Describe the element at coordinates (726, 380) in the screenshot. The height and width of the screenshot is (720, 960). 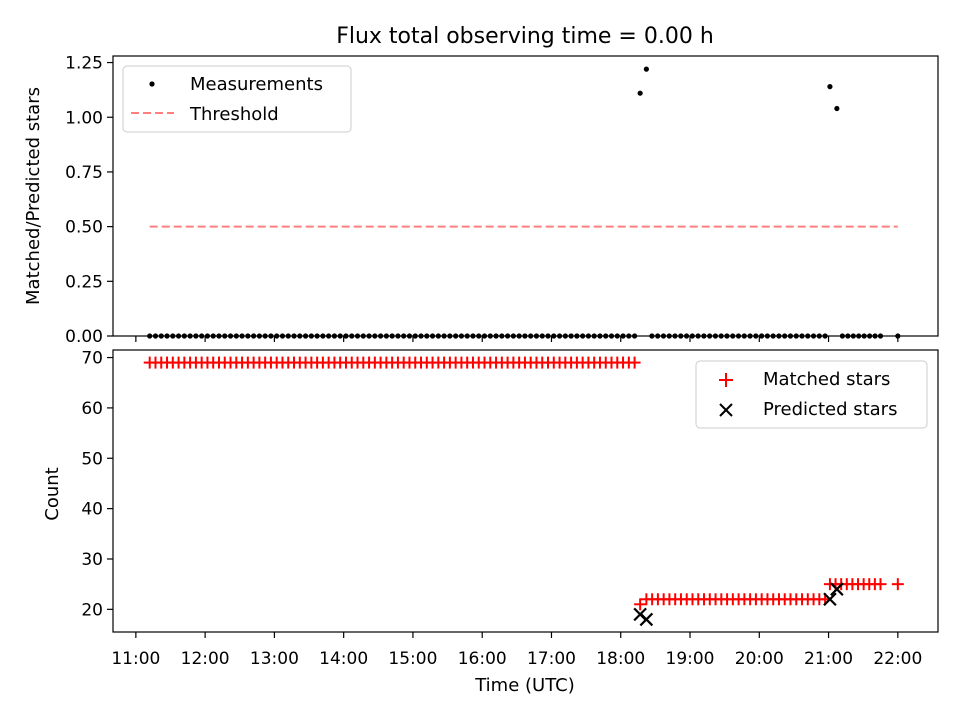
I see `legend-matched-marker` at that location.